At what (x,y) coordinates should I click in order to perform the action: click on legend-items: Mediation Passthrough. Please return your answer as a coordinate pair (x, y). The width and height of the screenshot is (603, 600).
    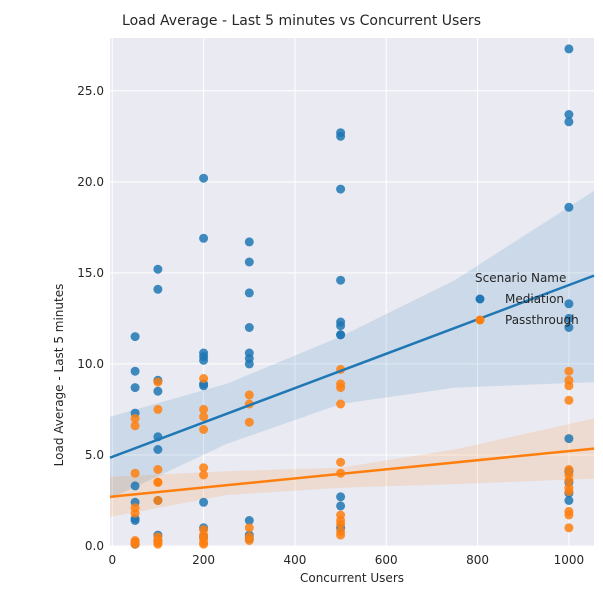
    Looking at the image, I should click on (527, 309).